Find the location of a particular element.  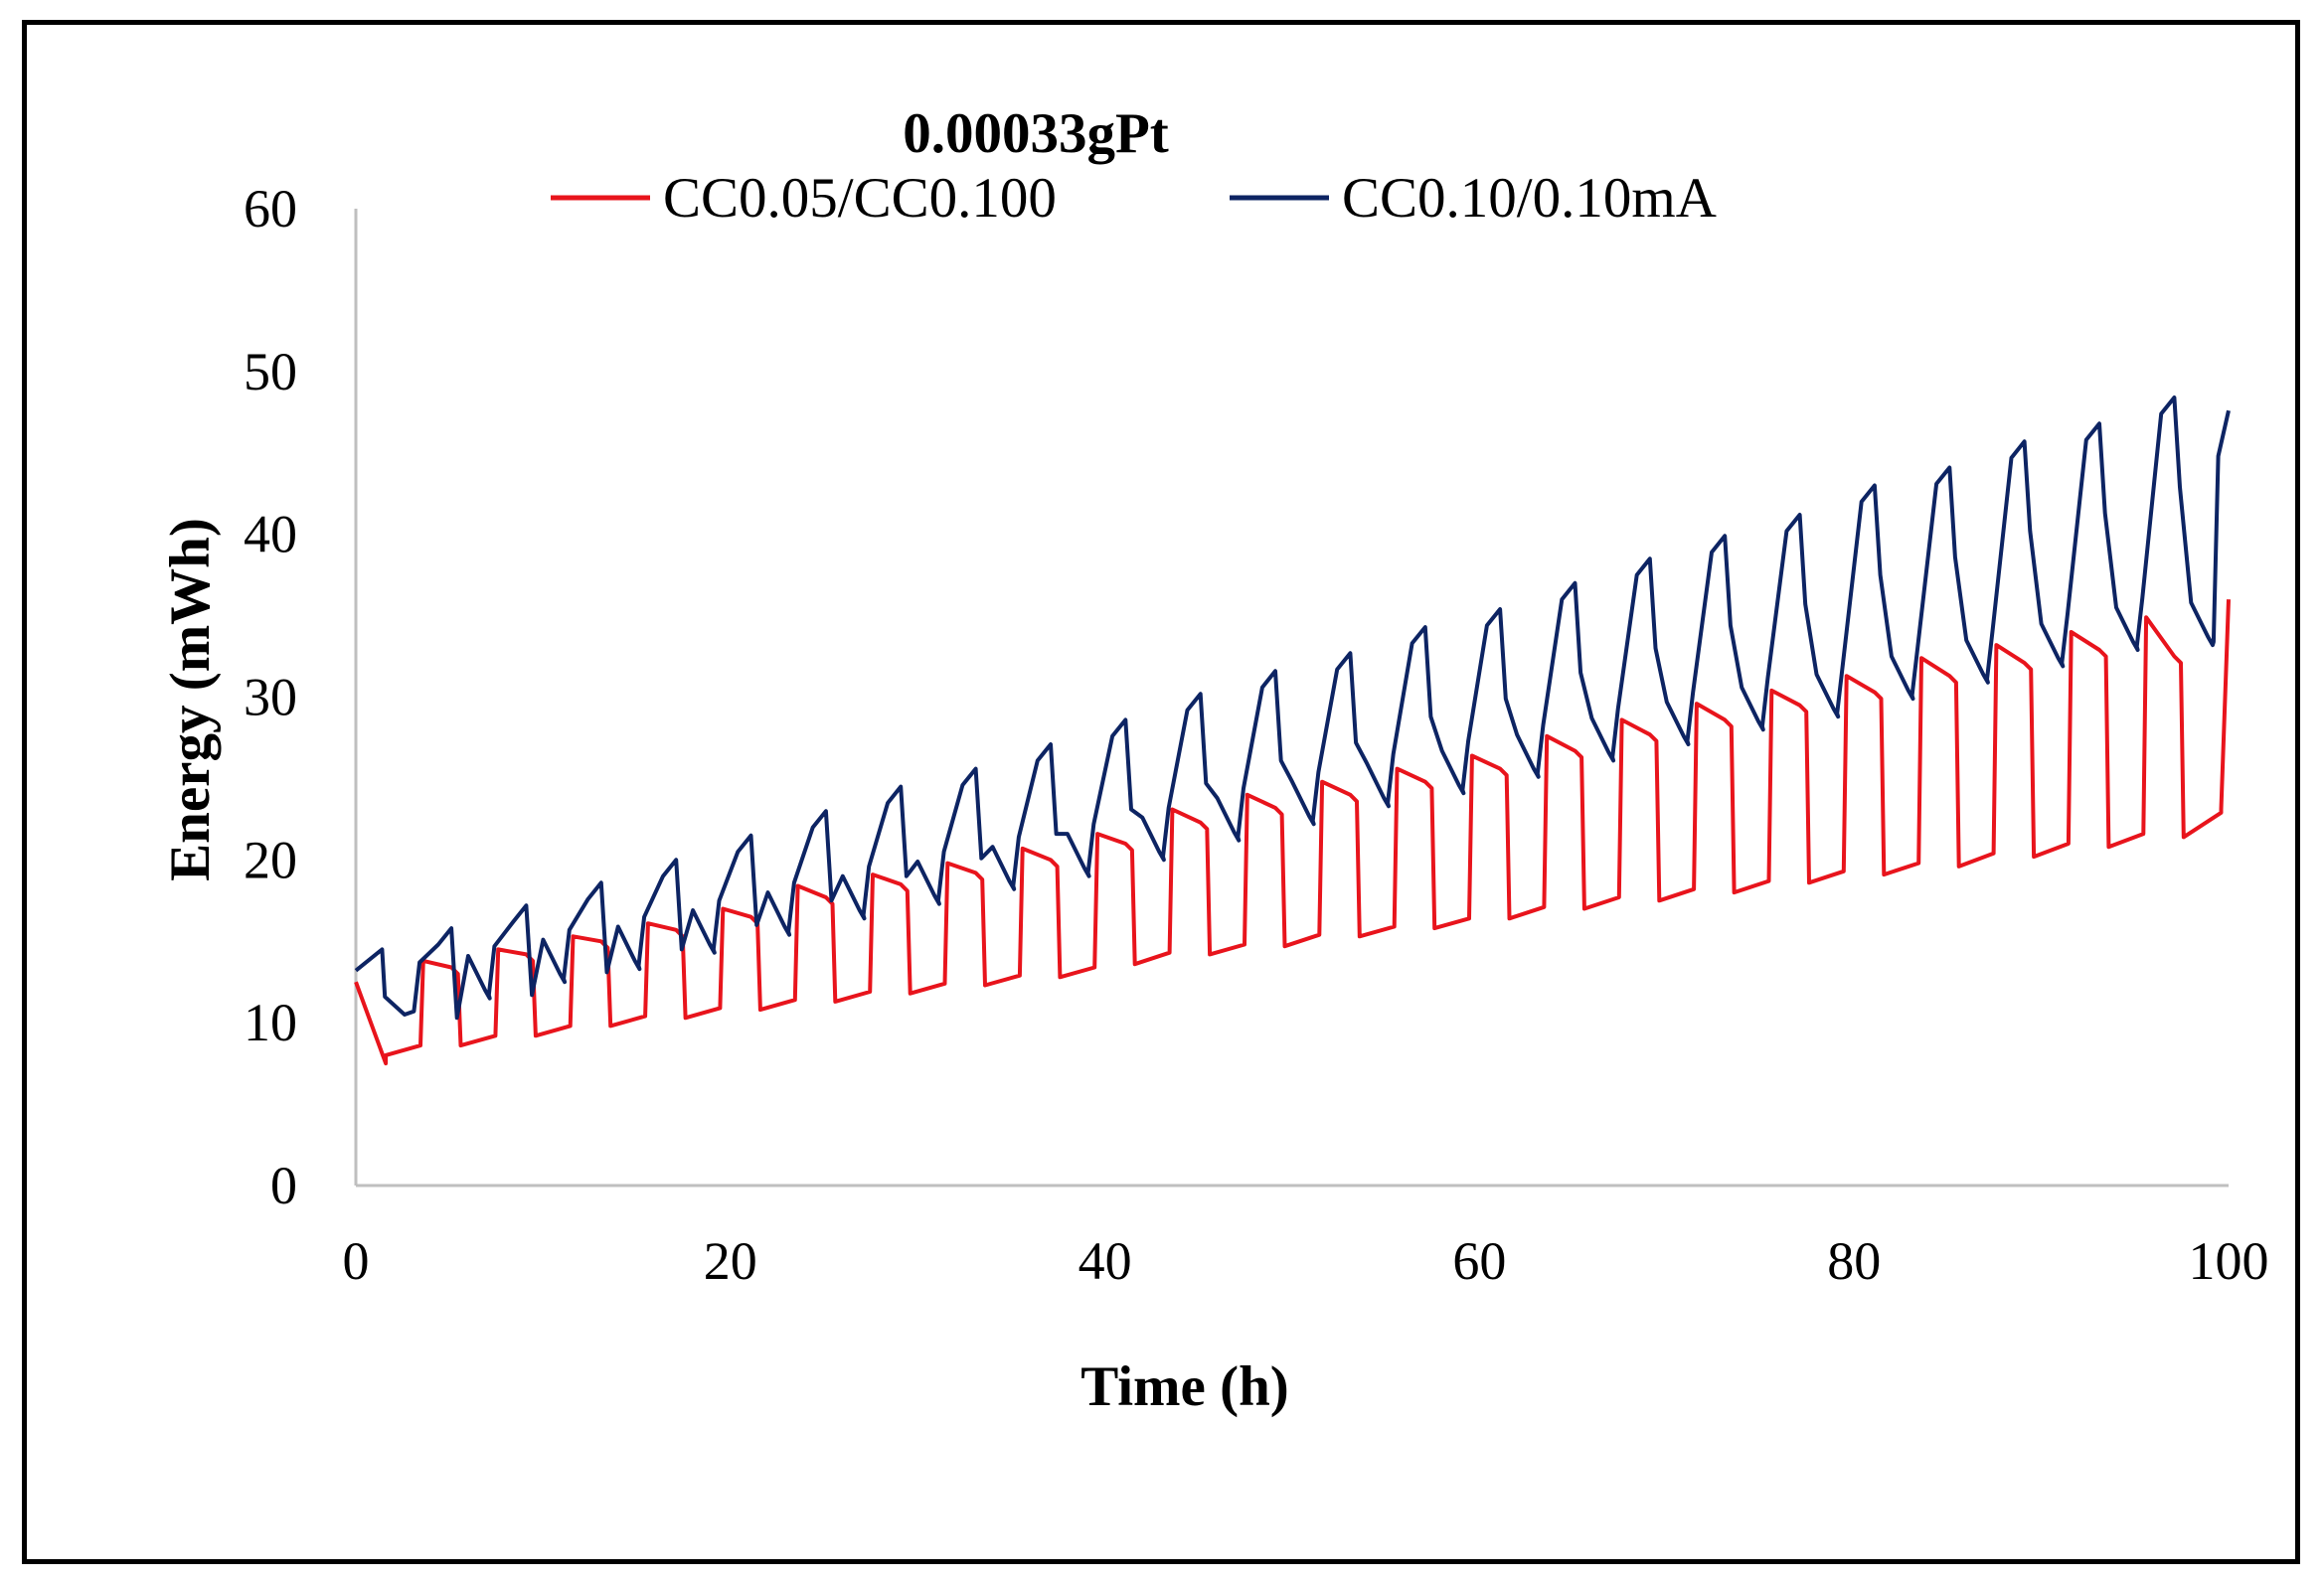

y-tick-label: 20 is located at coordinates (270, 859).